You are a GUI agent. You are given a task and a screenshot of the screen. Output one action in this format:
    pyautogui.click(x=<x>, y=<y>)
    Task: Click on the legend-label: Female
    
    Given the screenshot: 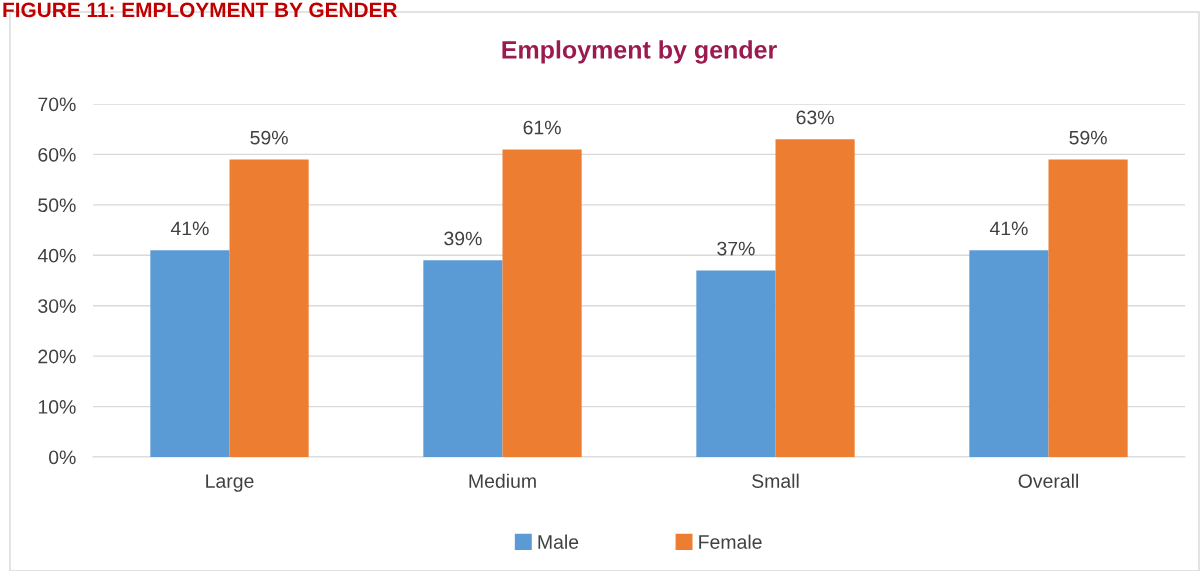 What is the action you would take?
    pyautogui.click(x=730, y=541)
    